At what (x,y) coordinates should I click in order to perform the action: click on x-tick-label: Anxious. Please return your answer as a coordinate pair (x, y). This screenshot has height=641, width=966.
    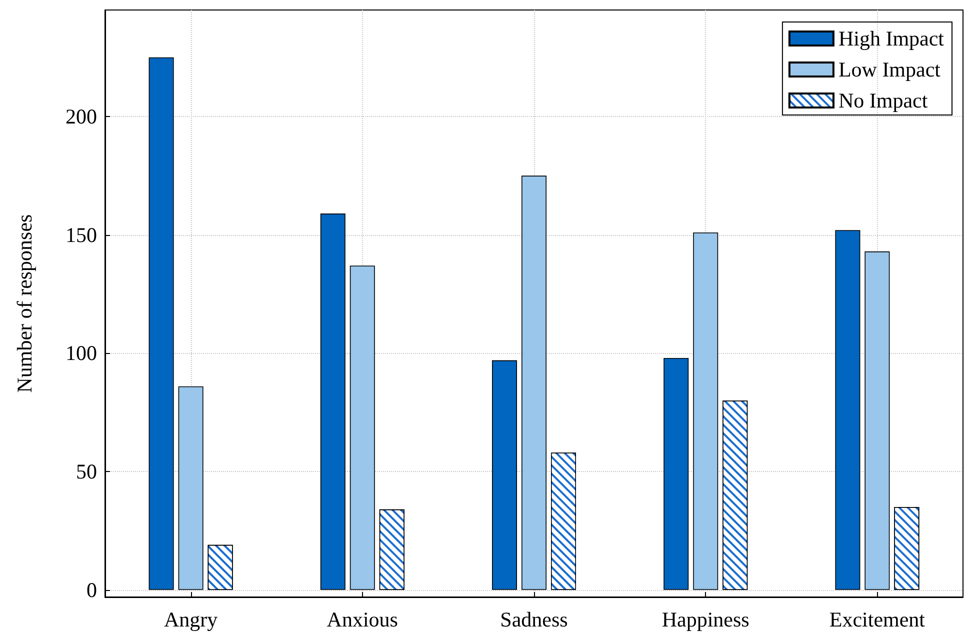
    Looking at the image, I should click on (362, 620).